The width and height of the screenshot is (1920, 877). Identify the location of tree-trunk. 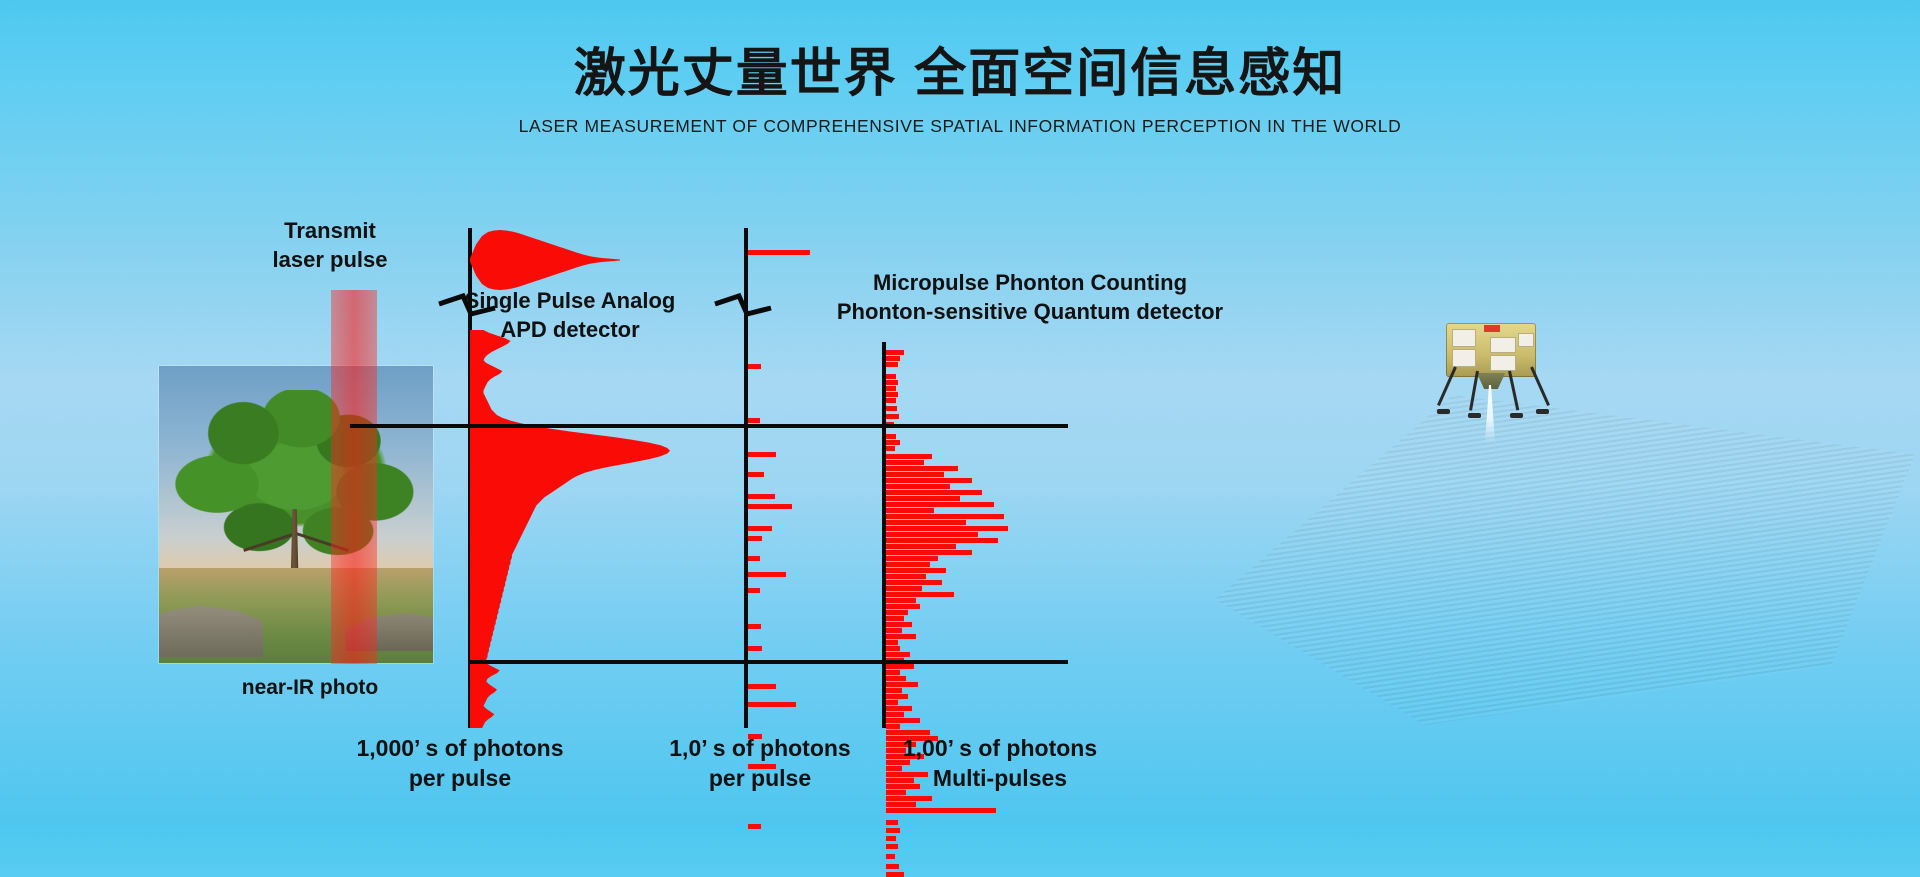
(294, 565).